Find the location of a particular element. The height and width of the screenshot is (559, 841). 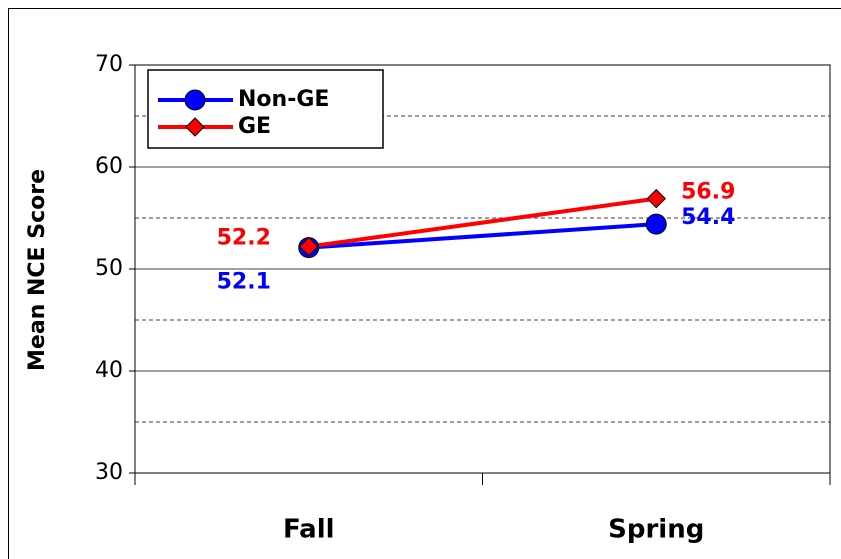

y-axis-label: Mean NCE Score is located at coordinates (37, 270).